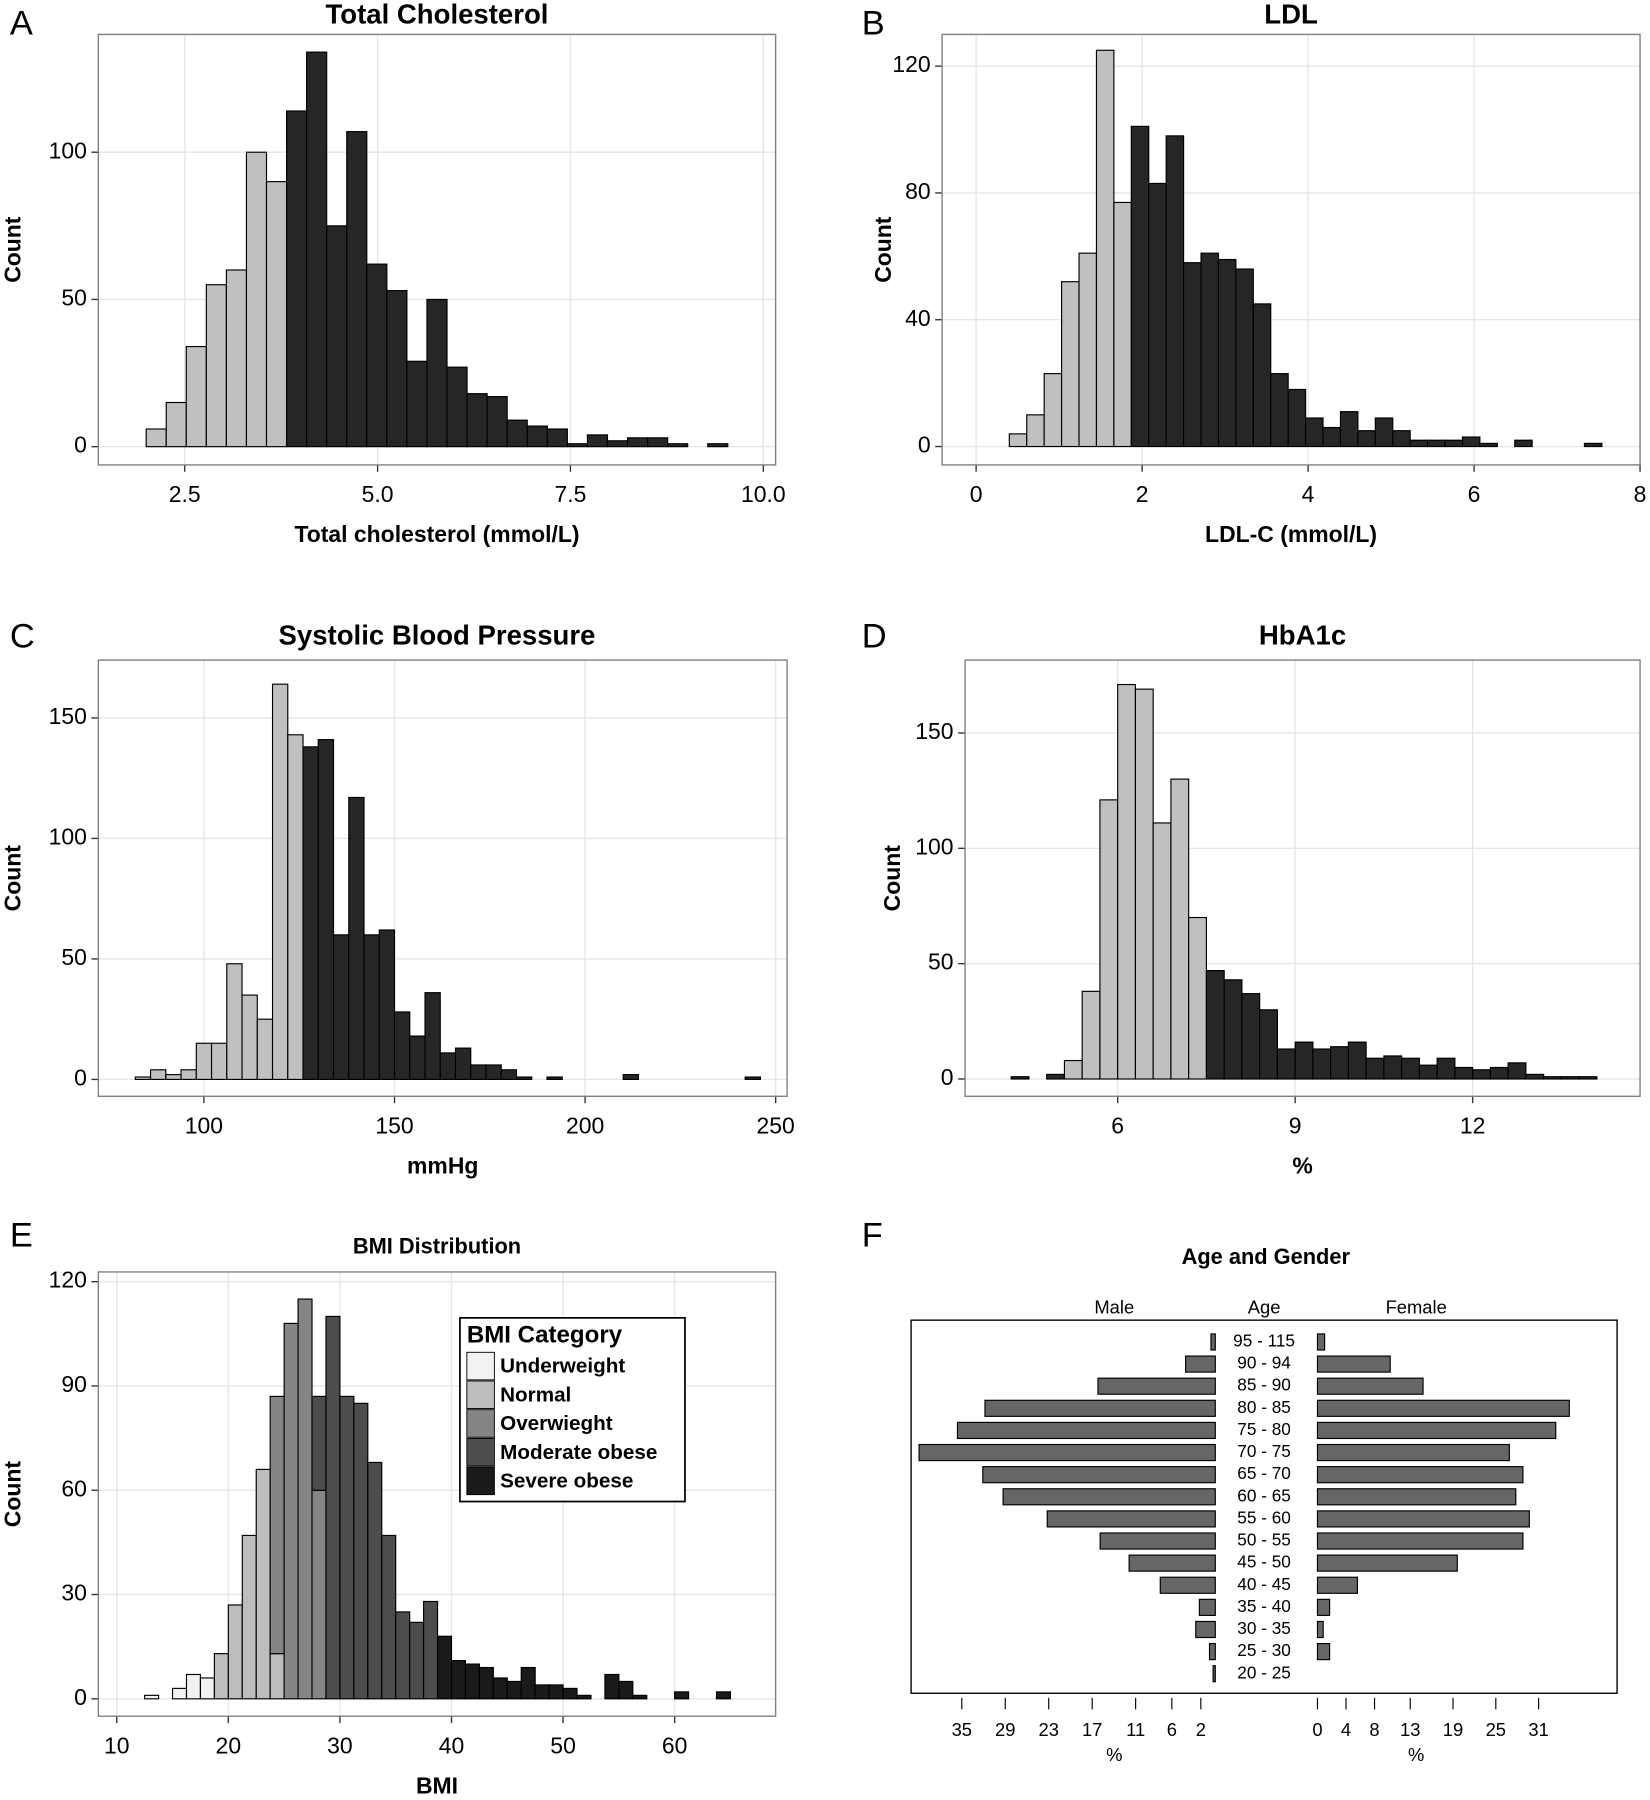 This screenshot has width=1650, height=1800. Describe the element at coordinates (1049, 1729) in the screenshot. I see `x-tick-label: 23` at that location.